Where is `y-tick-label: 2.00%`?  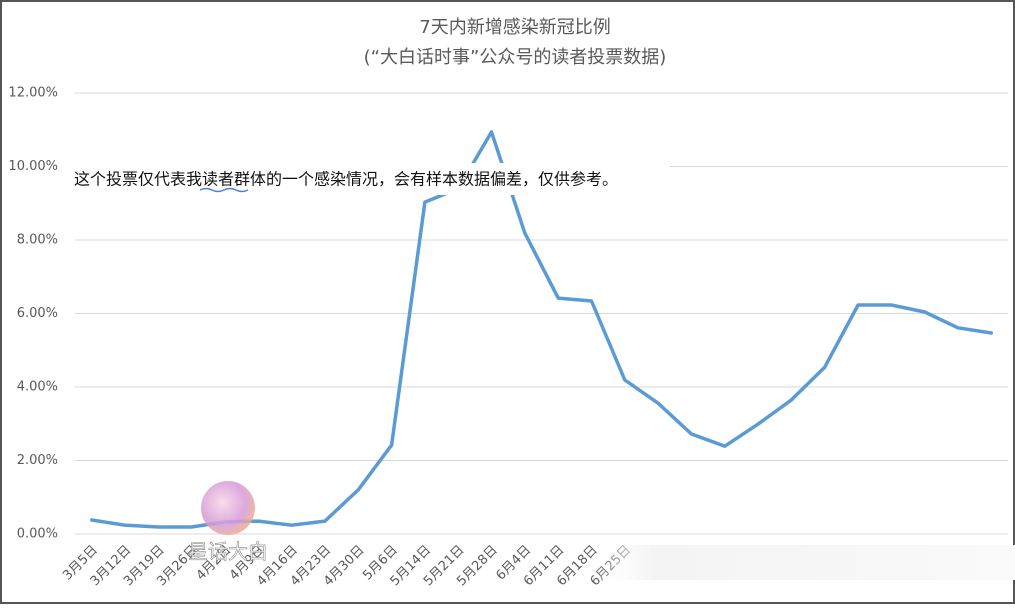
y-tick-label: 2.00% is located at coordinates (37, 460).